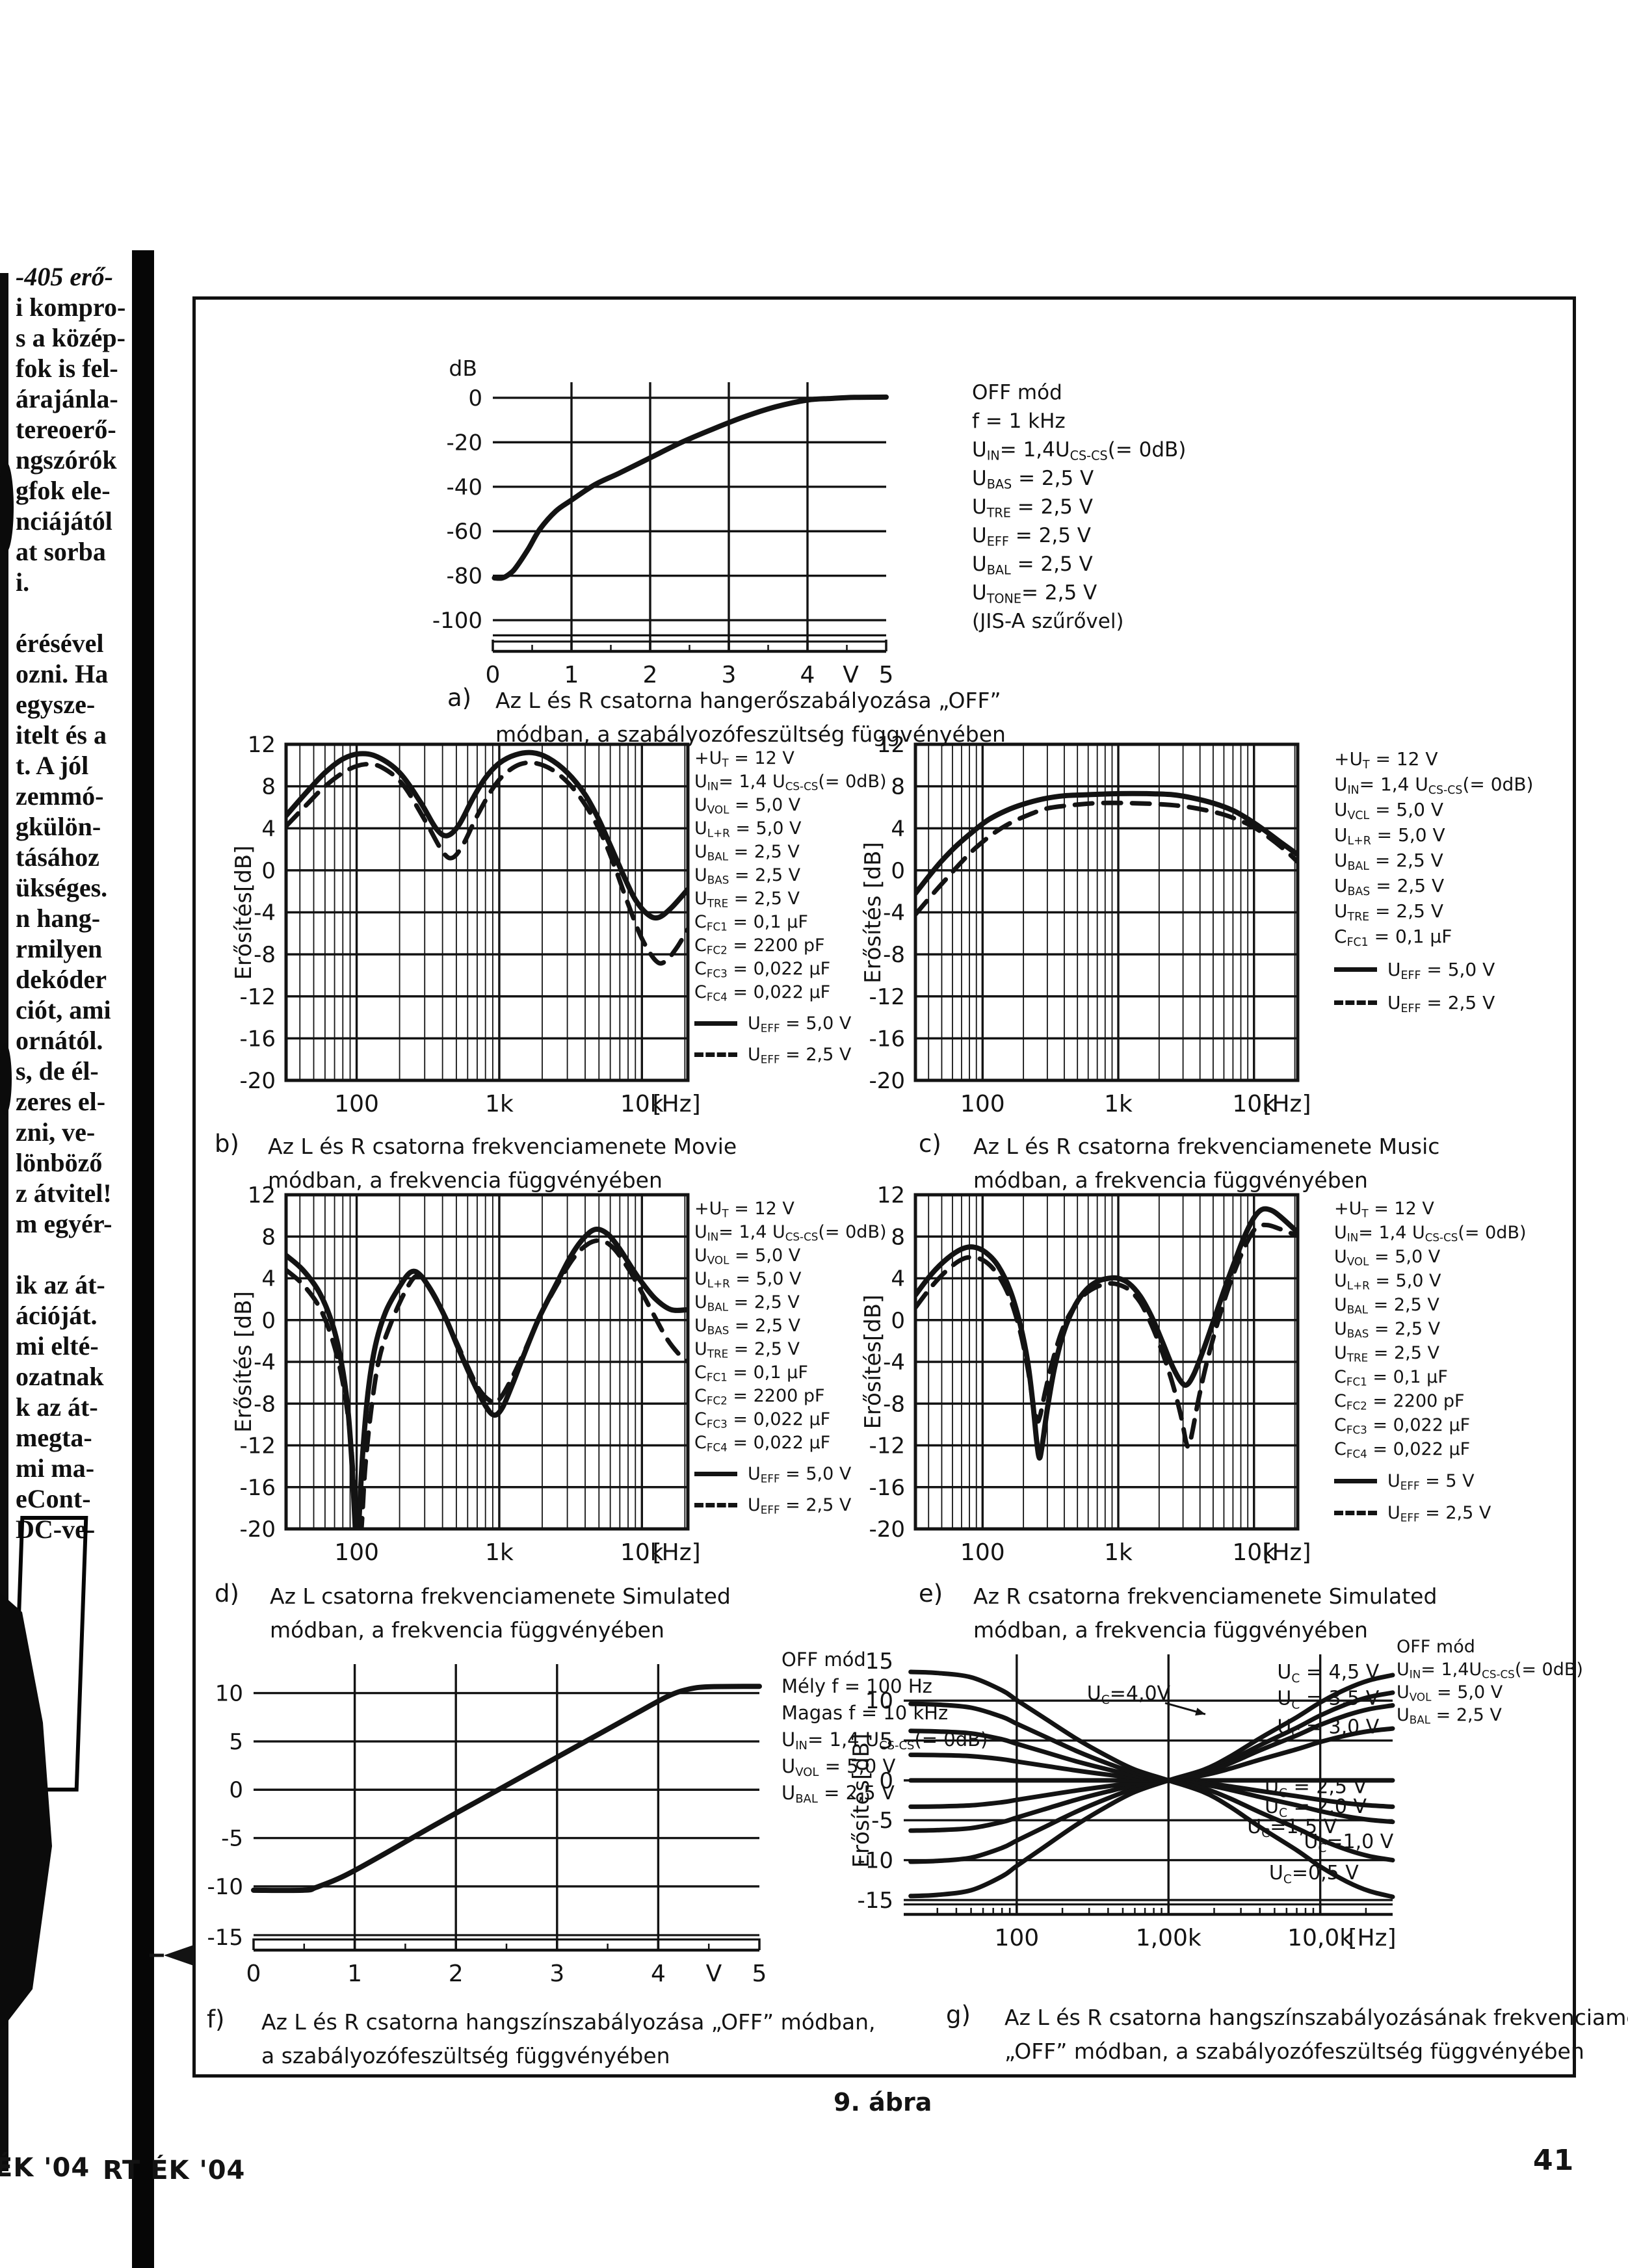  What do you see at coordinates (58, 826) in the screenshot?
I see `body-text-line: gkülön-` at bounding box center [58, 826].